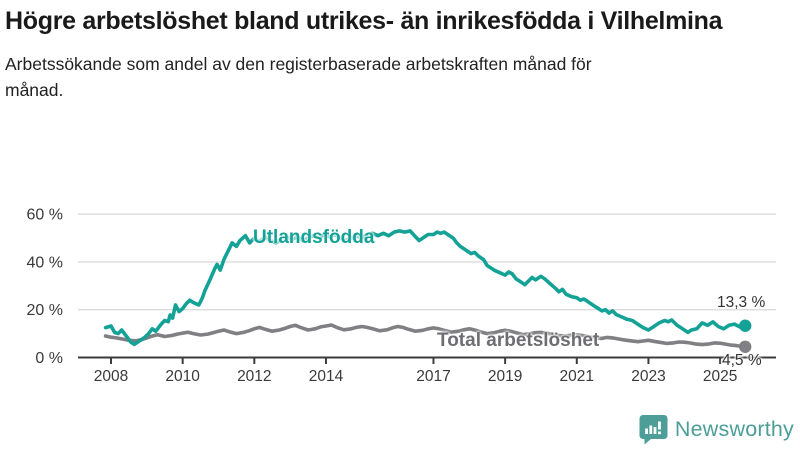  Describe the element at coordinates (49, 358) in the screenshot. I see `y-axis-label-0: 0 %` at that location.